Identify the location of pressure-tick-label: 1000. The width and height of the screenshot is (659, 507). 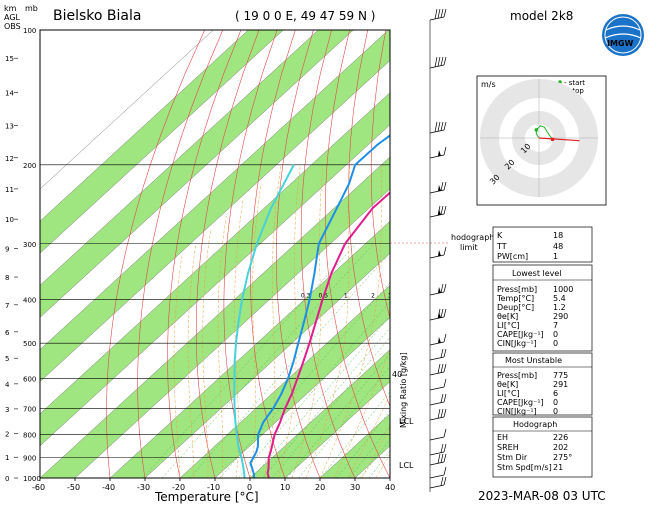
(32, 479).